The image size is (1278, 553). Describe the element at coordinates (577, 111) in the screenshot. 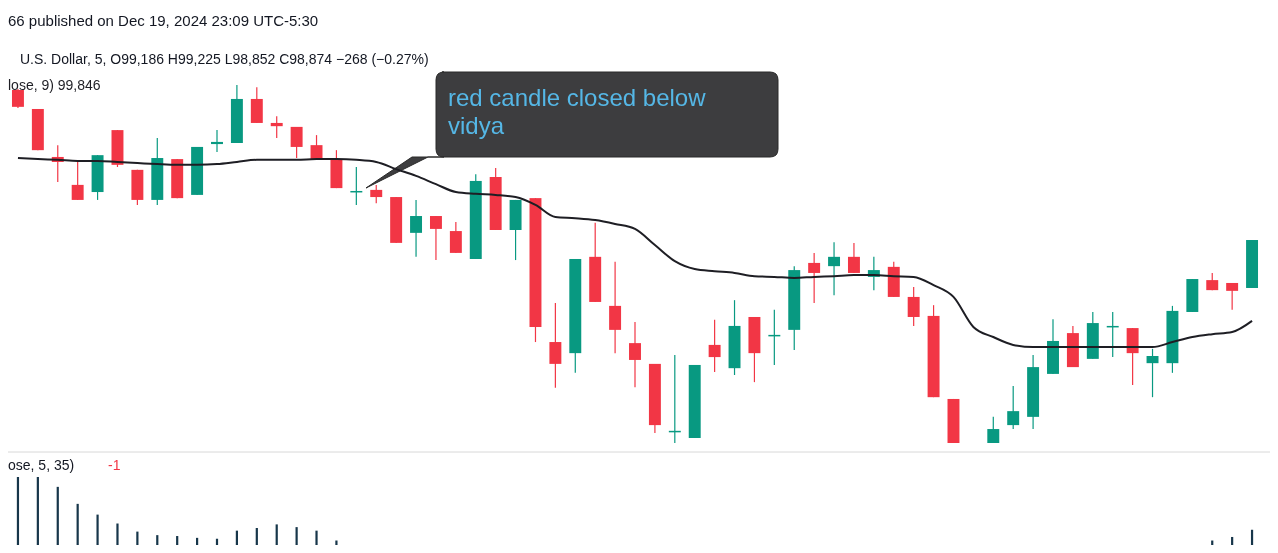

I see `annotation: red candle closed below vidya` at that location.